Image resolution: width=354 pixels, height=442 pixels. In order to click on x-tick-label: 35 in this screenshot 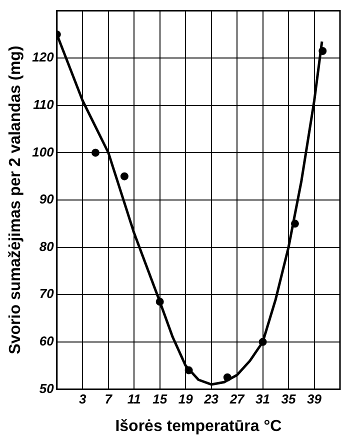, I will do `click(289, 399)`.